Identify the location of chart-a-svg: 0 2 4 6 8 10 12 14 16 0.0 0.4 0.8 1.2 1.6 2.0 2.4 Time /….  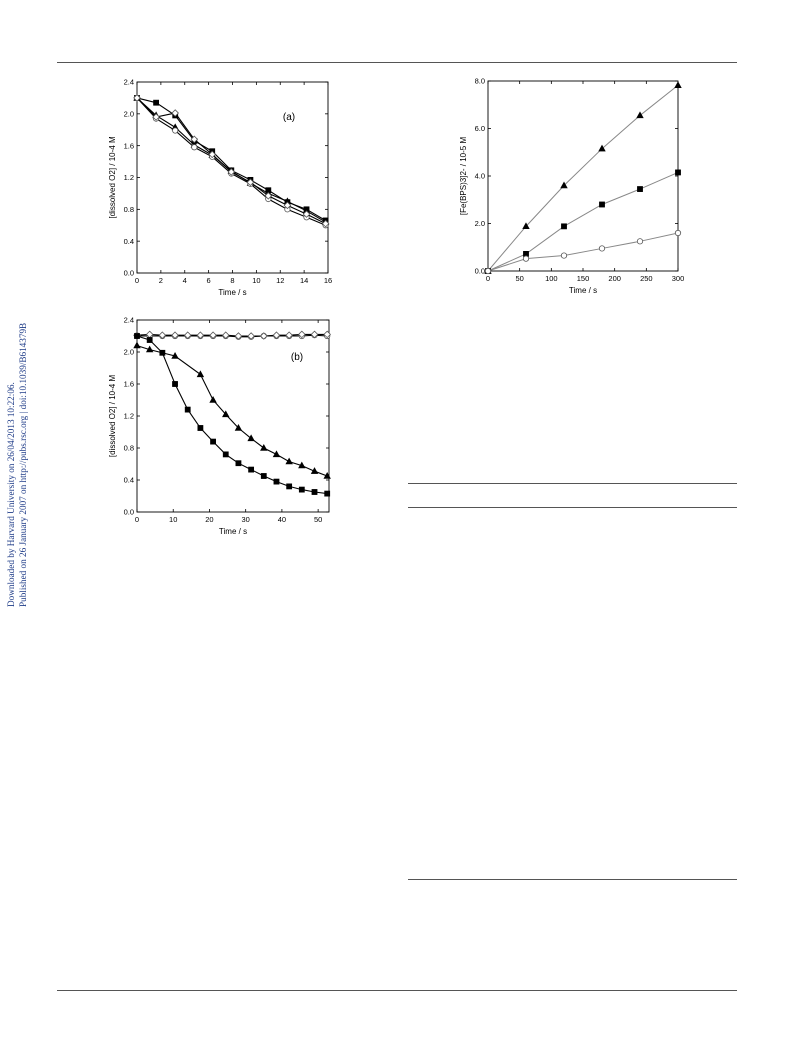
(220, 187).